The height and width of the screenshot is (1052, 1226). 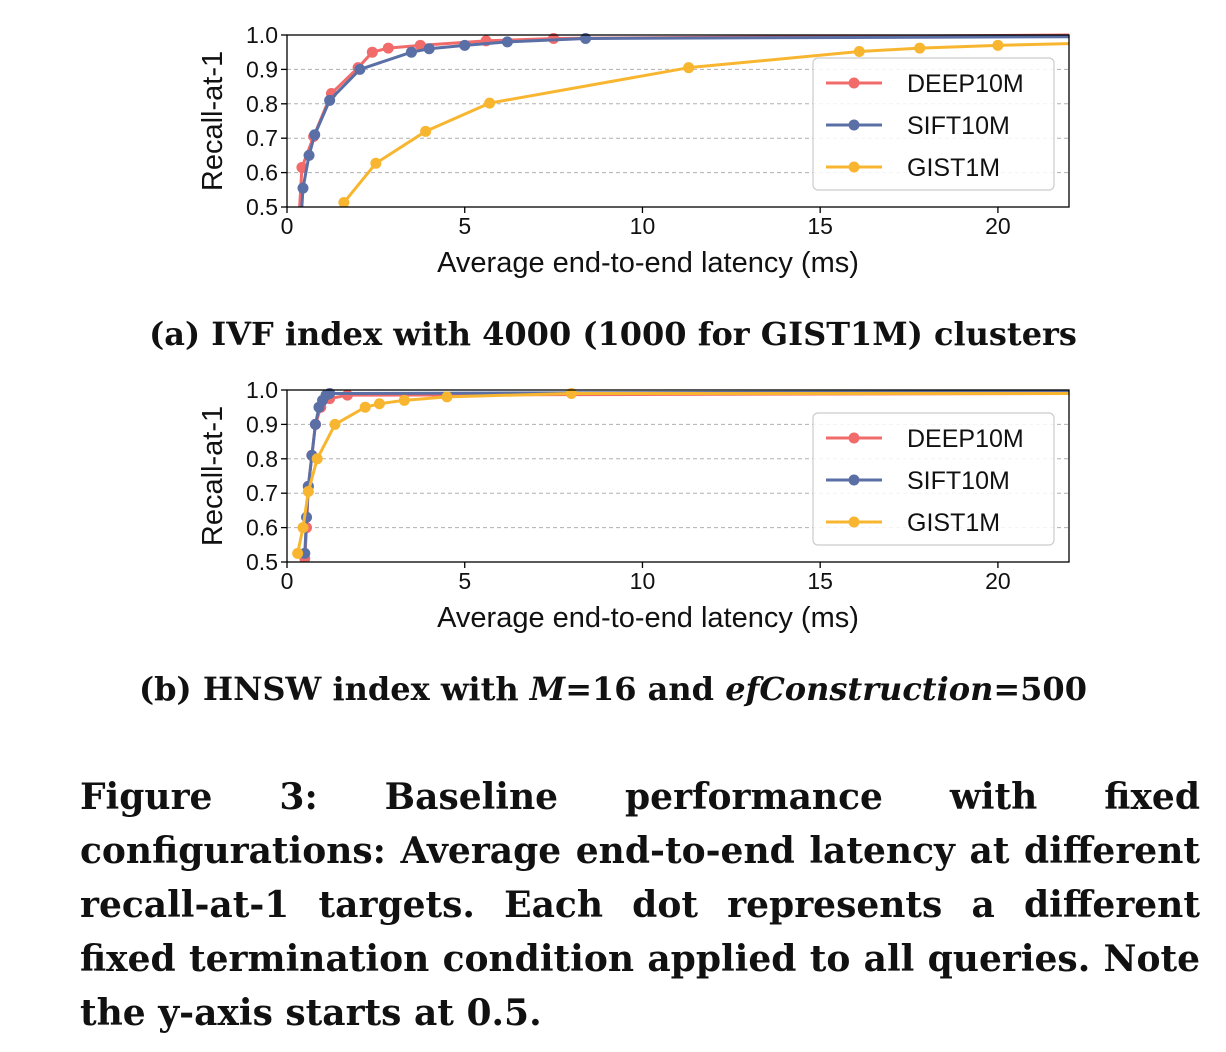 I want to click on subcaption-b-suffix: =500, so click(x=1040, y=689).